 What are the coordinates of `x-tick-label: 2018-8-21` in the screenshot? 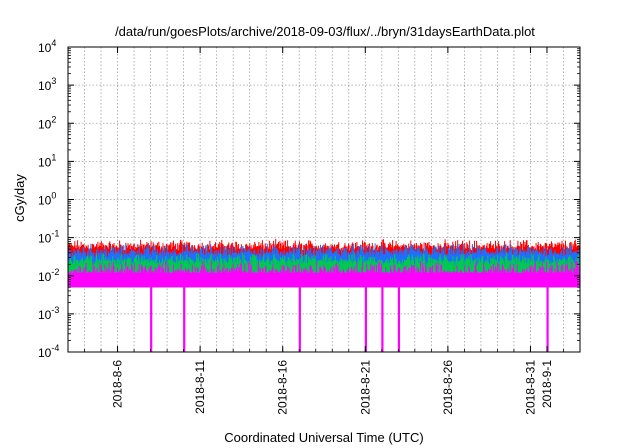 It's located at (365, 387).